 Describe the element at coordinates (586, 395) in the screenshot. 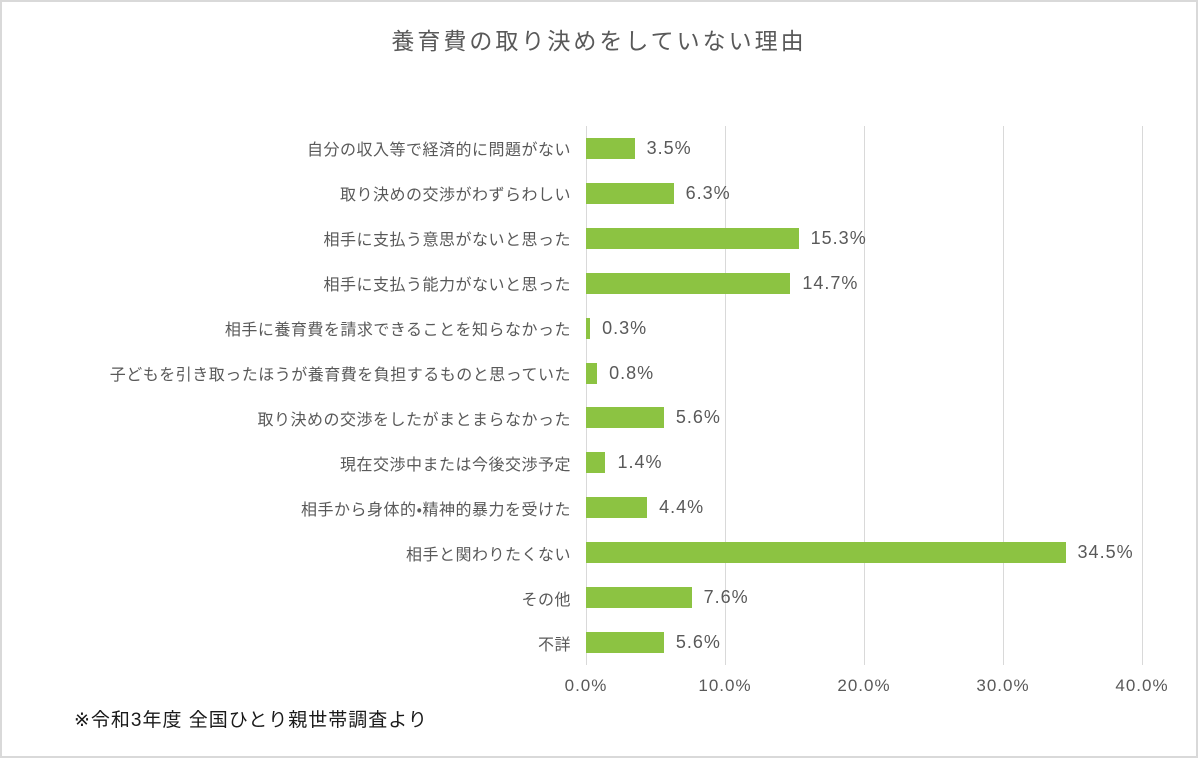

I see `gridline-0.0%` at that location.